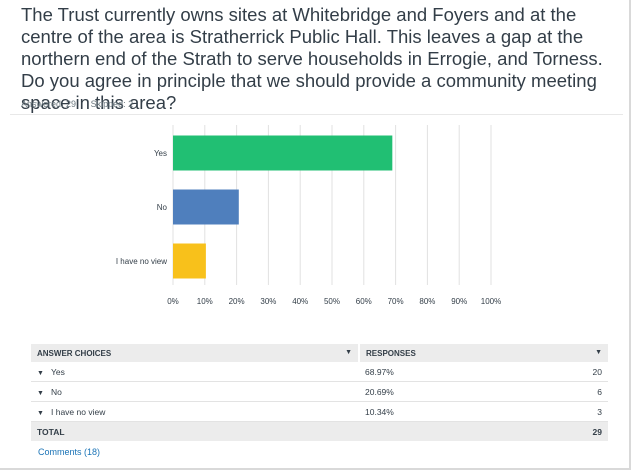 This screenshot has height=470, width=633. Describe the element at coordinates (565, 431) in the screenshot. I see `total-count: 29` at that location.